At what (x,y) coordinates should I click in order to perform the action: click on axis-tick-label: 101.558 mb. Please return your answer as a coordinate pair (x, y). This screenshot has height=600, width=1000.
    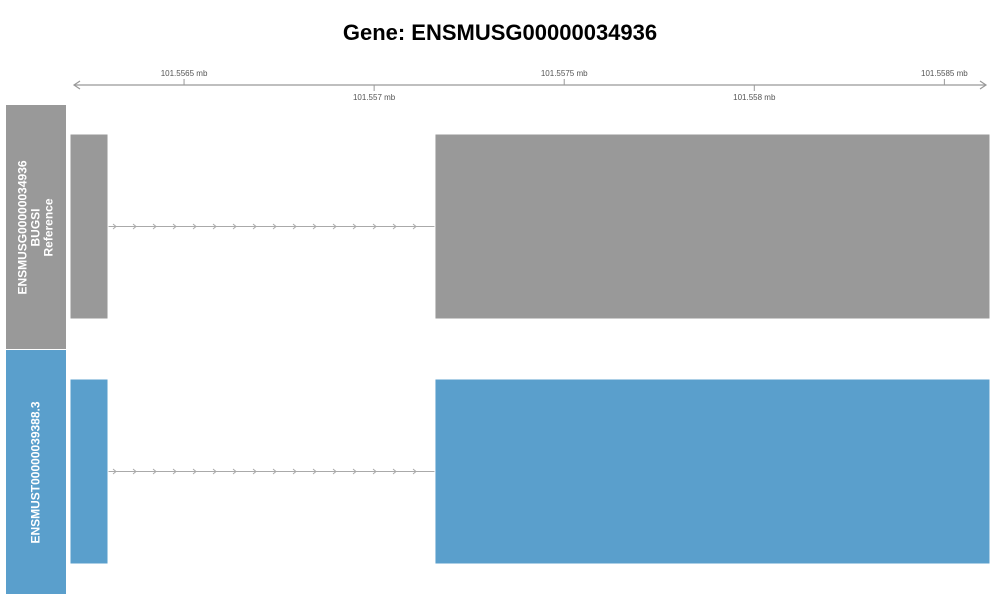
    Looking at the image, I should click on (754, 97).